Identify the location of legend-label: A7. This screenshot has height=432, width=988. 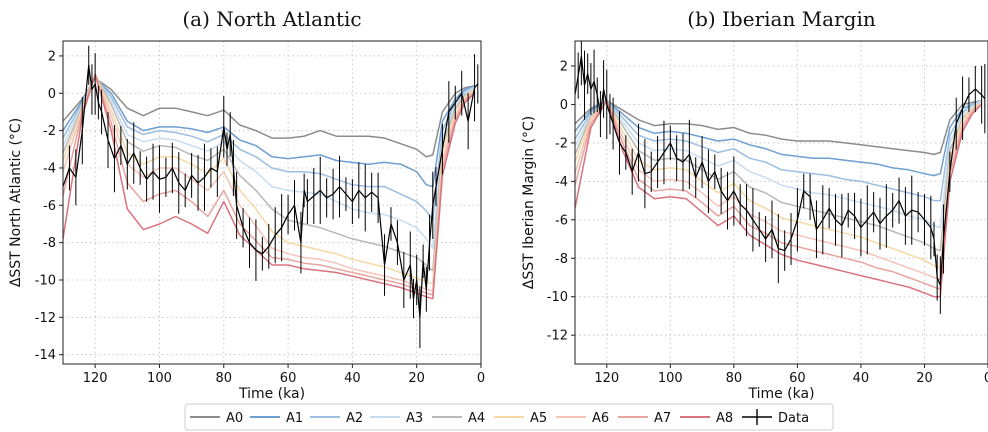
(662, 418).